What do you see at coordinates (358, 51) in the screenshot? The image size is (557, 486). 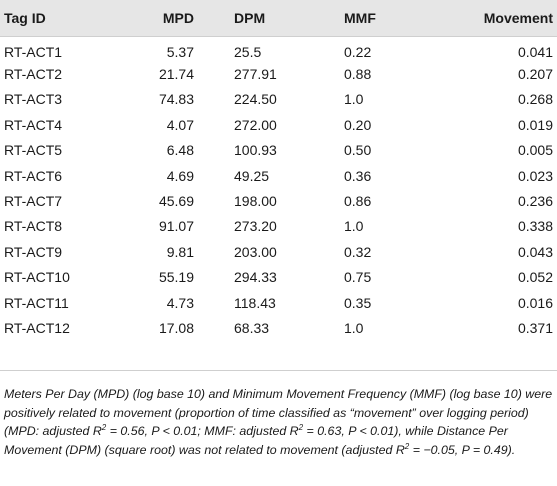 I see `cell-mmf: 0.22` at bounding box center [358, 51].